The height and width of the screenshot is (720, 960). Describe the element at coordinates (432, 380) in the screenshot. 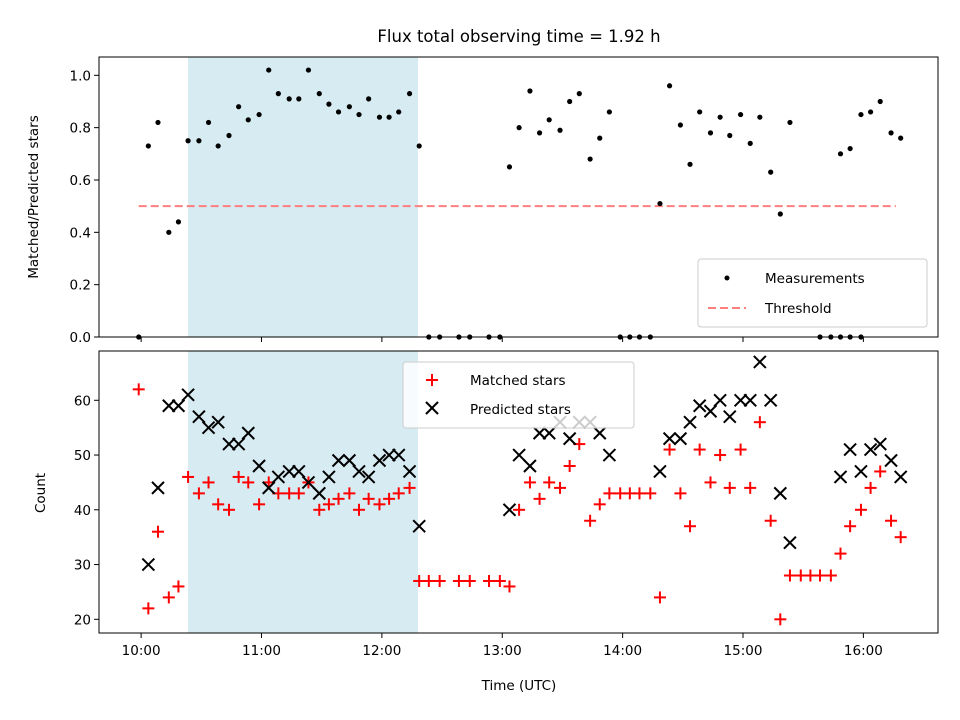

I see `legend-matched-marker` at that location.